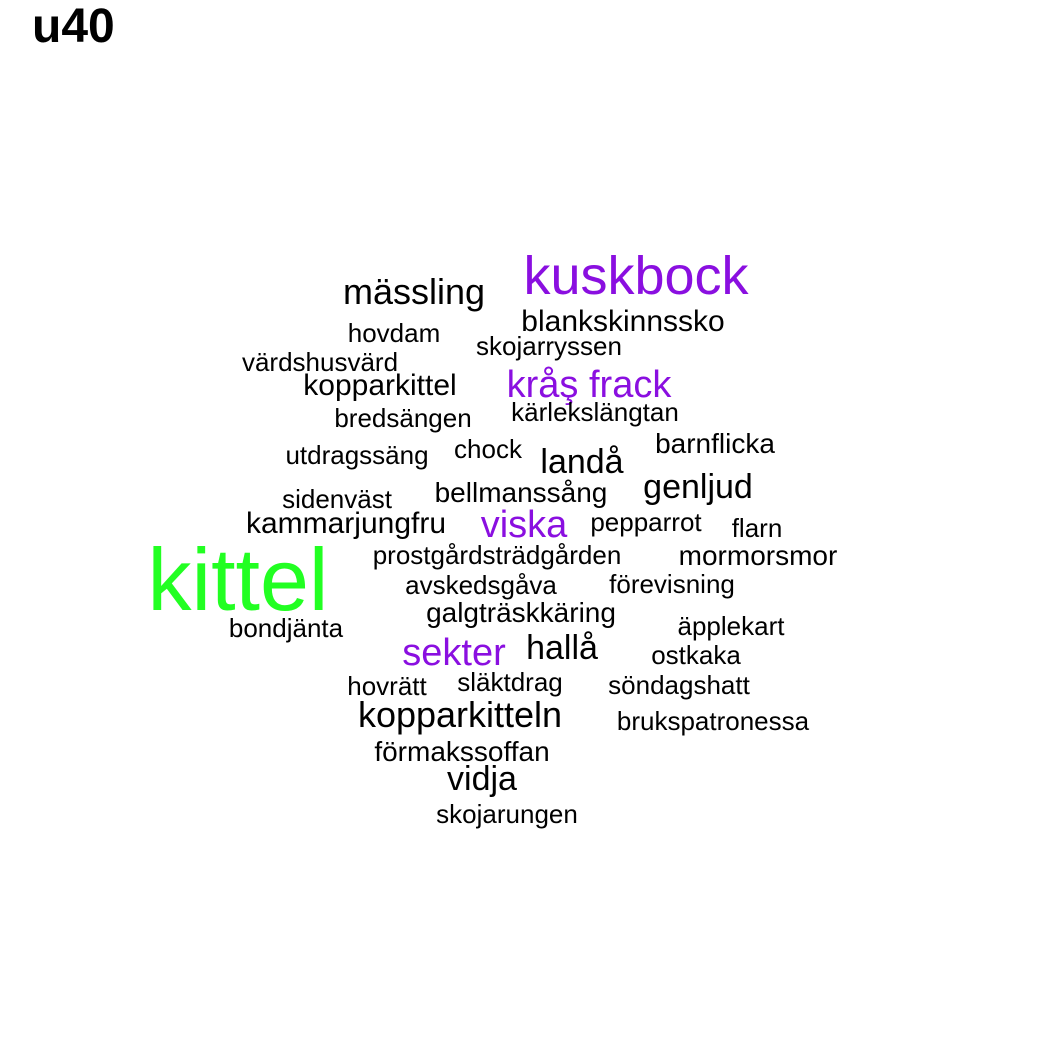 The width and height of the screenshot is (1050, 1050). I want to click on word-11: blankskinnssko, so click(623, 321).